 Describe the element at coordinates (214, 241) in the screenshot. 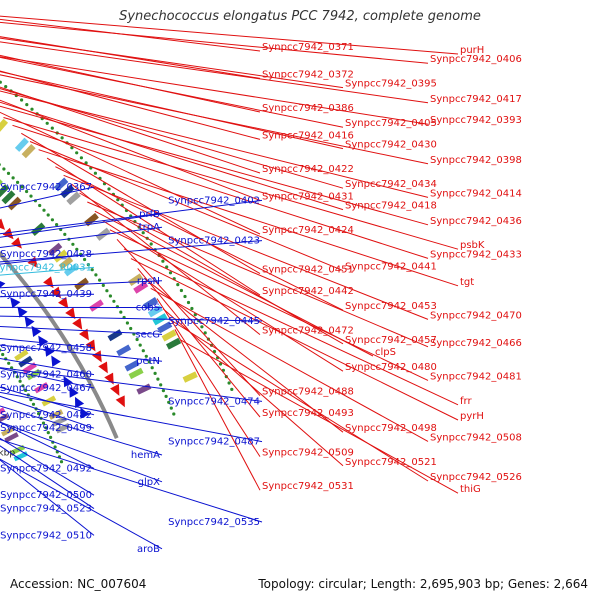

I see `gene-label: Synpcc7942_0423` at that location.